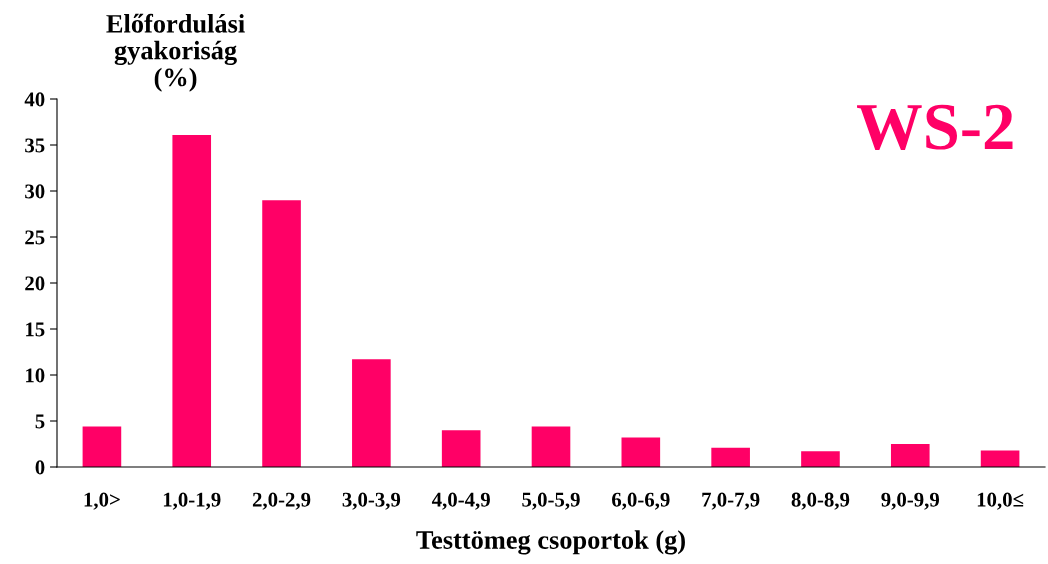 This screenshot has height=564, width=1048. I want to click on x-tick-label: 6,0-6,9, so click(641, 501).